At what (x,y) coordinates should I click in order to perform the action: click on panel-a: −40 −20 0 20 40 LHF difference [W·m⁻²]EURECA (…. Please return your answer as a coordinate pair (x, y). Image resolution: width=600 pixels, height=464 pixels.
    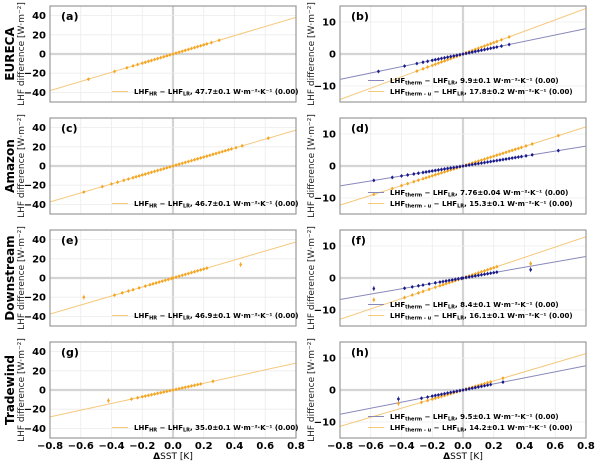
    Looking at the image, I should click on (151, 54).